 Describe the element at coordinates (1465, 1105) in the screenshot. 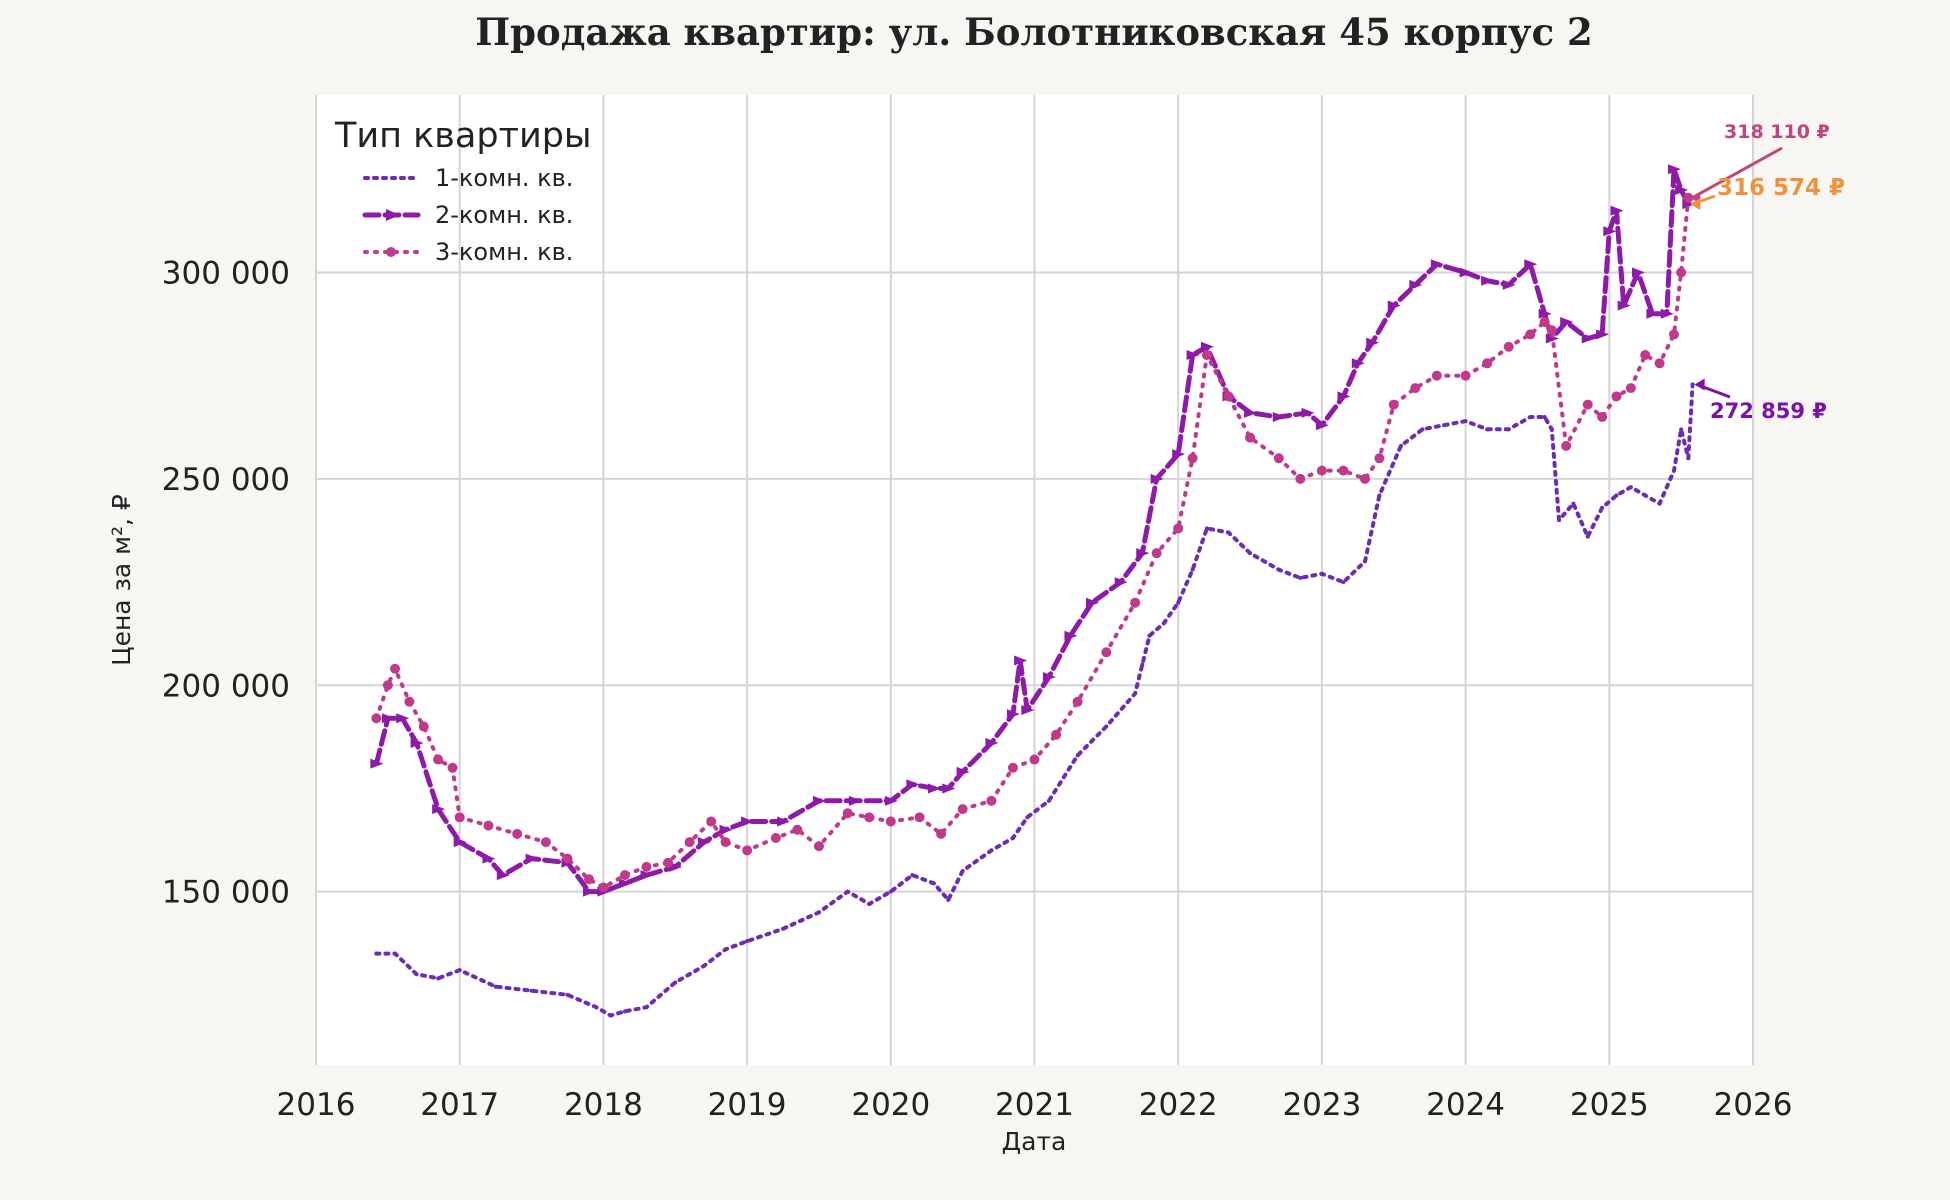

I see `x-tick-label: 2024` at that location.